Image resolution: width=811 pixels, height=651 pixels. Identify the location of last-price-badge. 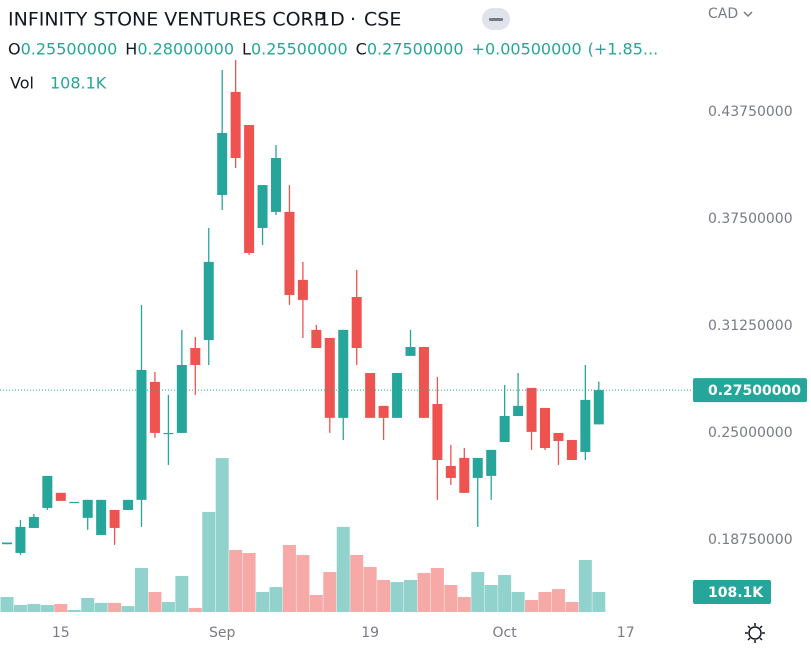
(750, 390).